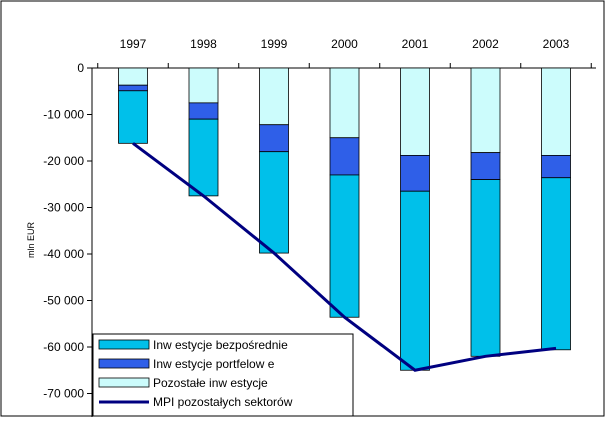 The width and height of the screenshot is (605, 422). I want to click on x-tick-label: 2003, so click(556, 44).